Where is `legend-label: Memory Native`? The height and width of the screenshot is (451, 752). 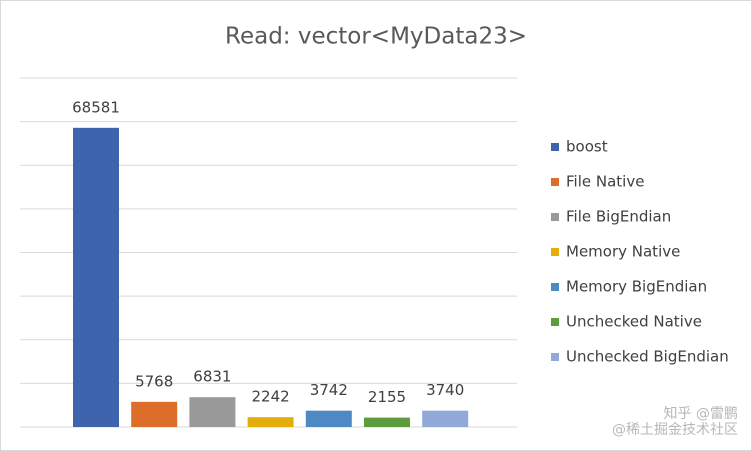 legend-label: Memory Native is located at coordinates (623, 252).